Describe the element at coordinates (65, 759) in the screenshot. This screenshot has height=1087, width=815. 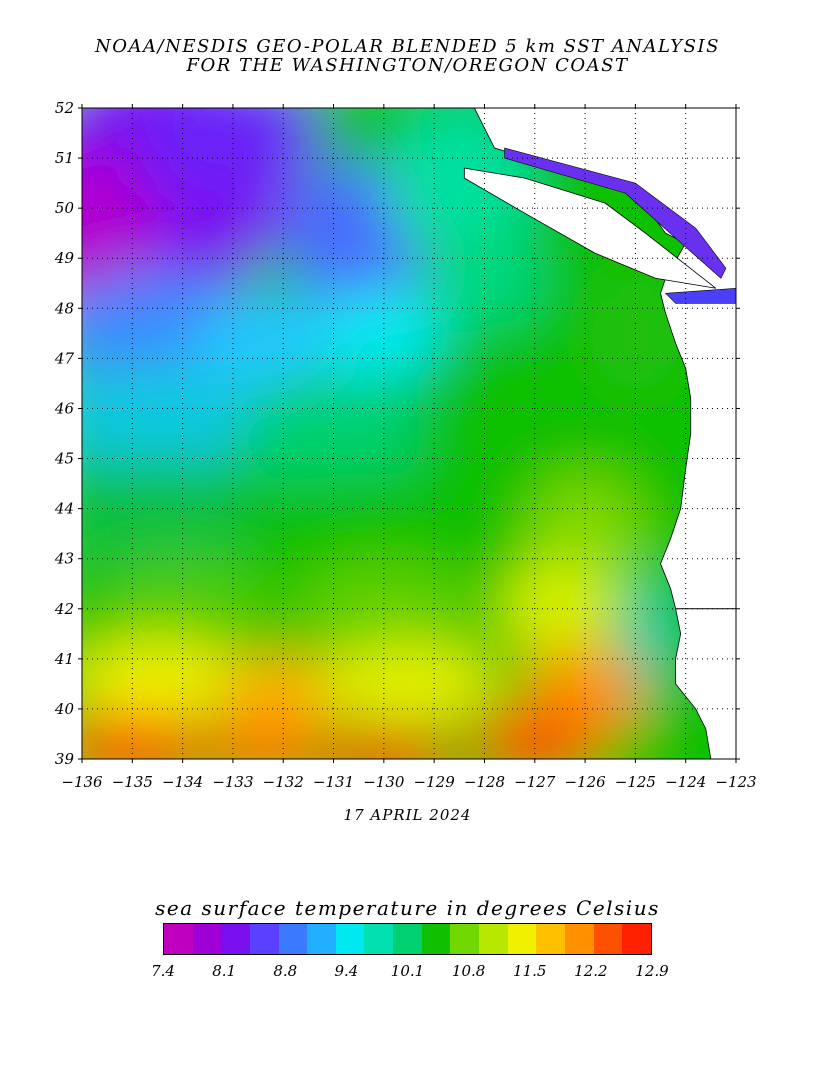
I see `lat-tick-label: 39` at that location.